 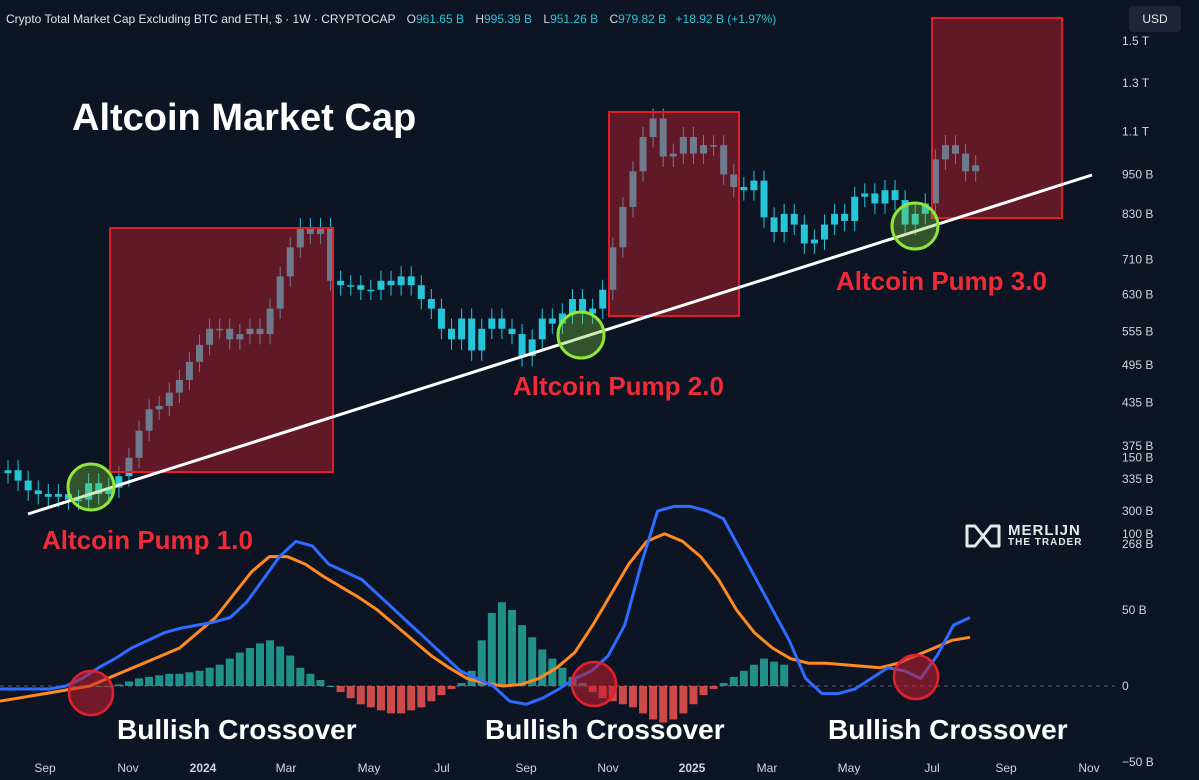 What do you see at coordinates (1045, 542) in the screenshot?
I see `logo-line2: THE TRADER` at bounding box center [1045, 542].